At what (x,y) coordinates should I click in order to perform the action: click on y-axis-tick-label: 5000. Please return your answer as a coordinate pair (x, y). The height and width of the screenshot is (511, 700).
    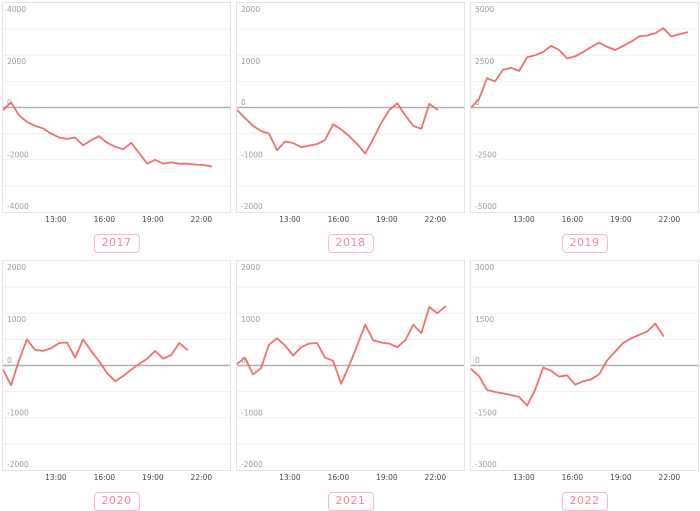
    Looking at the image, I should click on (484, 9).